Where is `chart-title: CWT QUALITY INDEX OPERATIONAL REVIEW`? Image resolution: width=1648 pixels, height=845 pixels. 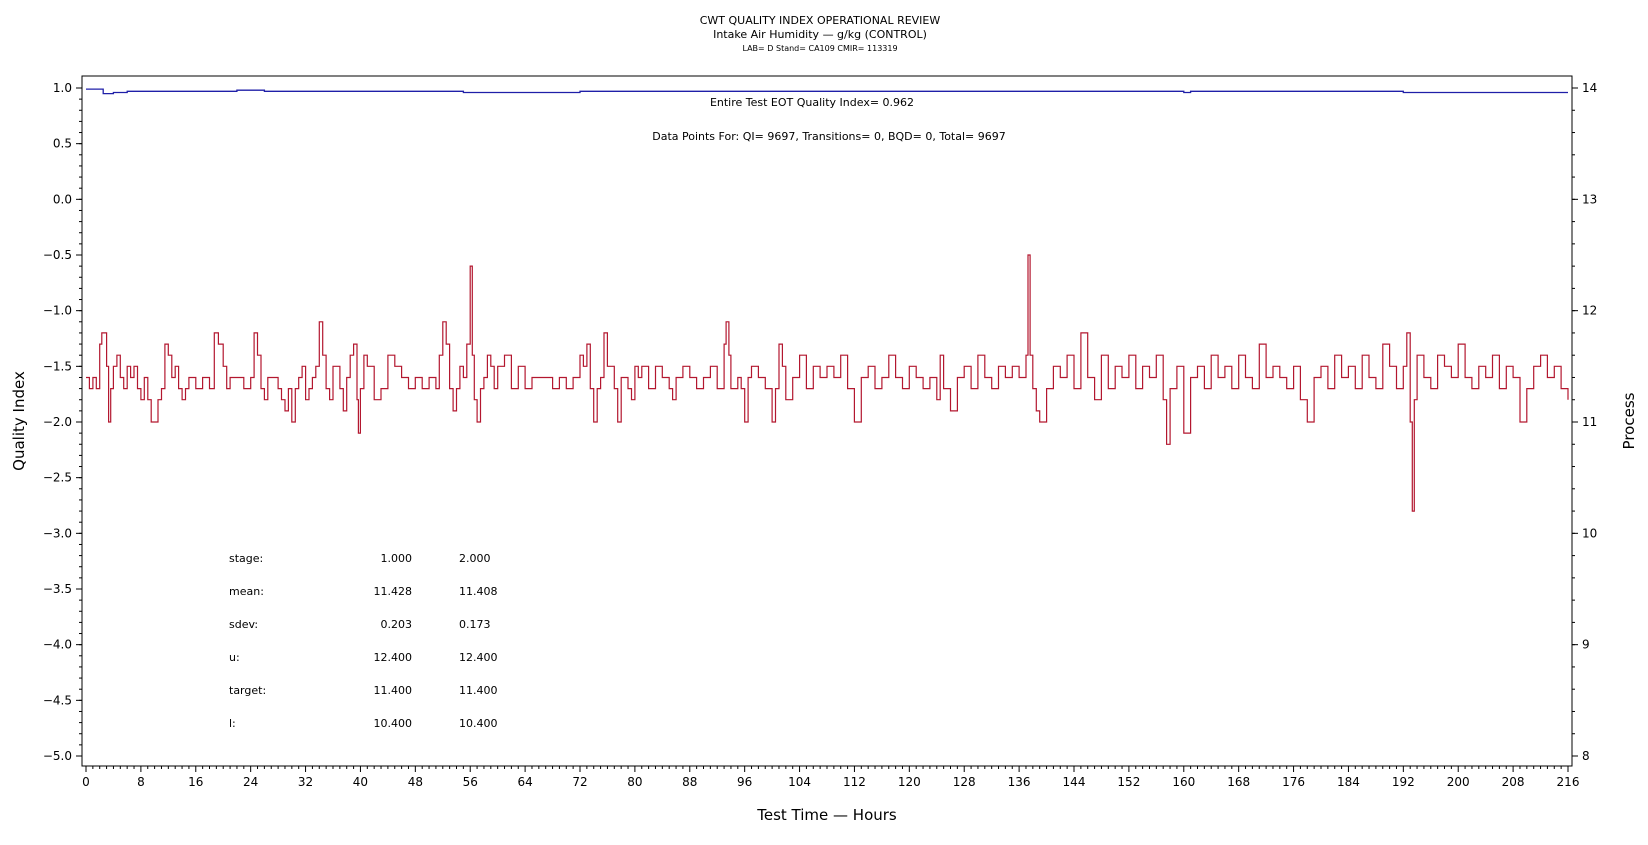 chart-title: CWT QUALITY INDEX OPERATIONAL REVIEW is located at coordinates (820, 20).